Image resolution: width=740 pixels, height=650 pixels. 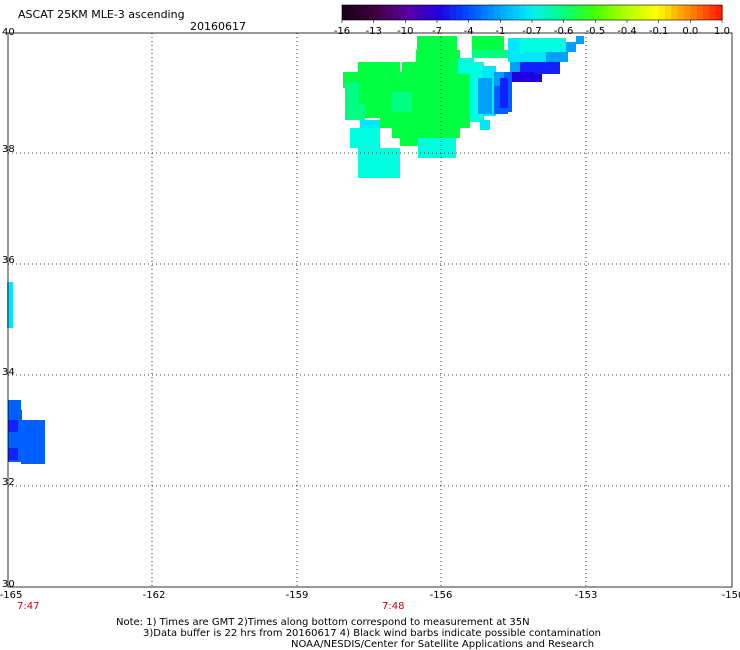 What do you see at coordinates (28, 606) in the screenshot?
I see `time-label-0747: 7:47` at bounding box center [28, 606].